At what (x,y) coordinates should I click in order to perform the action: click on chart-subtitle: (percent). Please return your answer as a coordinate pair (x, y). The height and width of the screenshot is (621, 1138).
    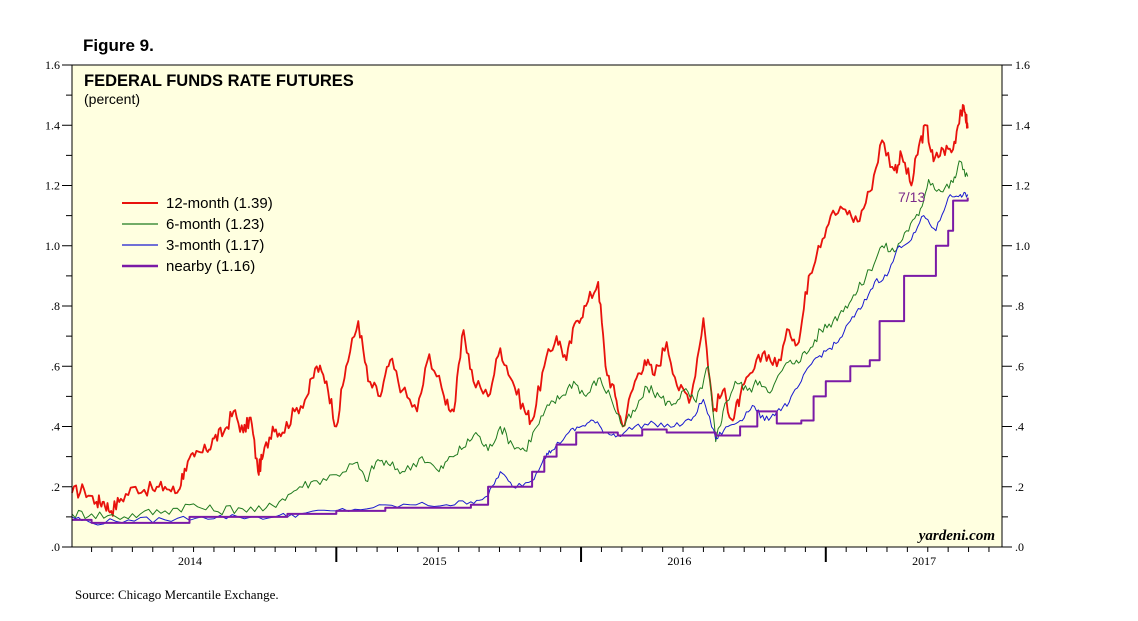
    Looking at the image, I should click on (112, 99).